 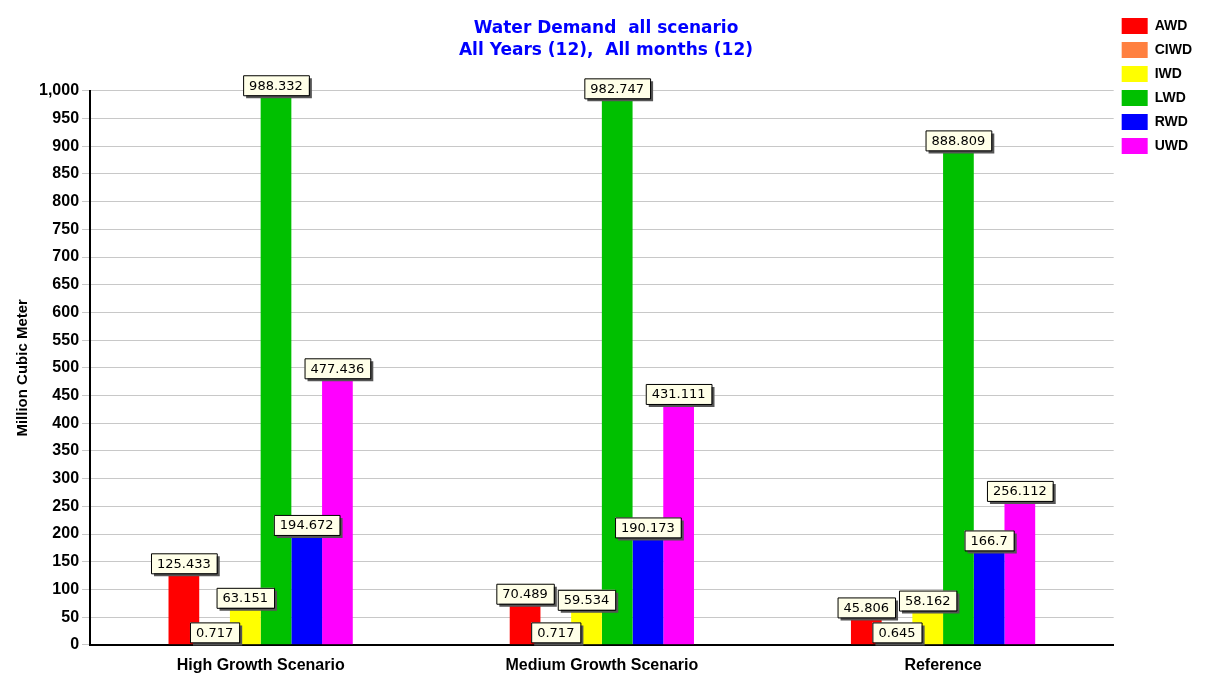 I want to click on x-tick-label: Medium Growth Scenario, so click(x=602, y=664).